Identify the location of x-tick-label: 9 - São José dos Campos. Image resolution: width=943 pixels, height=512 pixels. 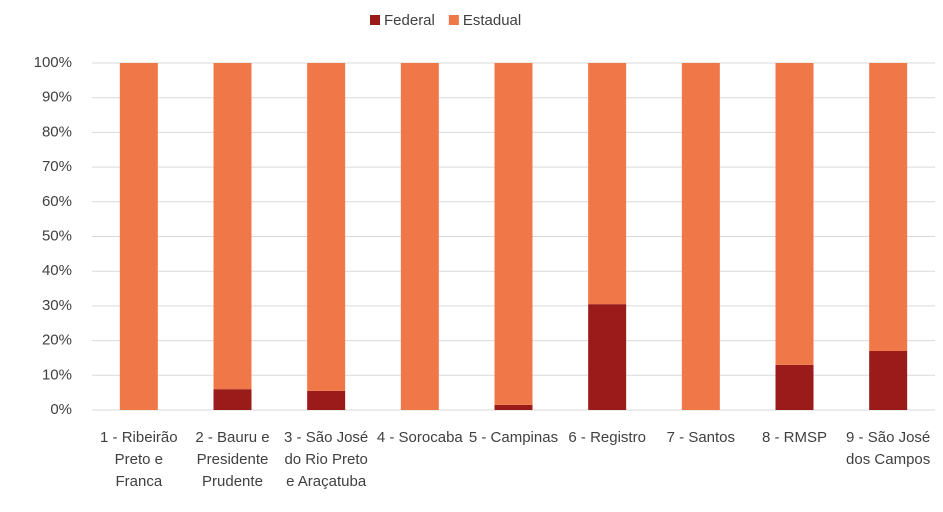
(888, 448).